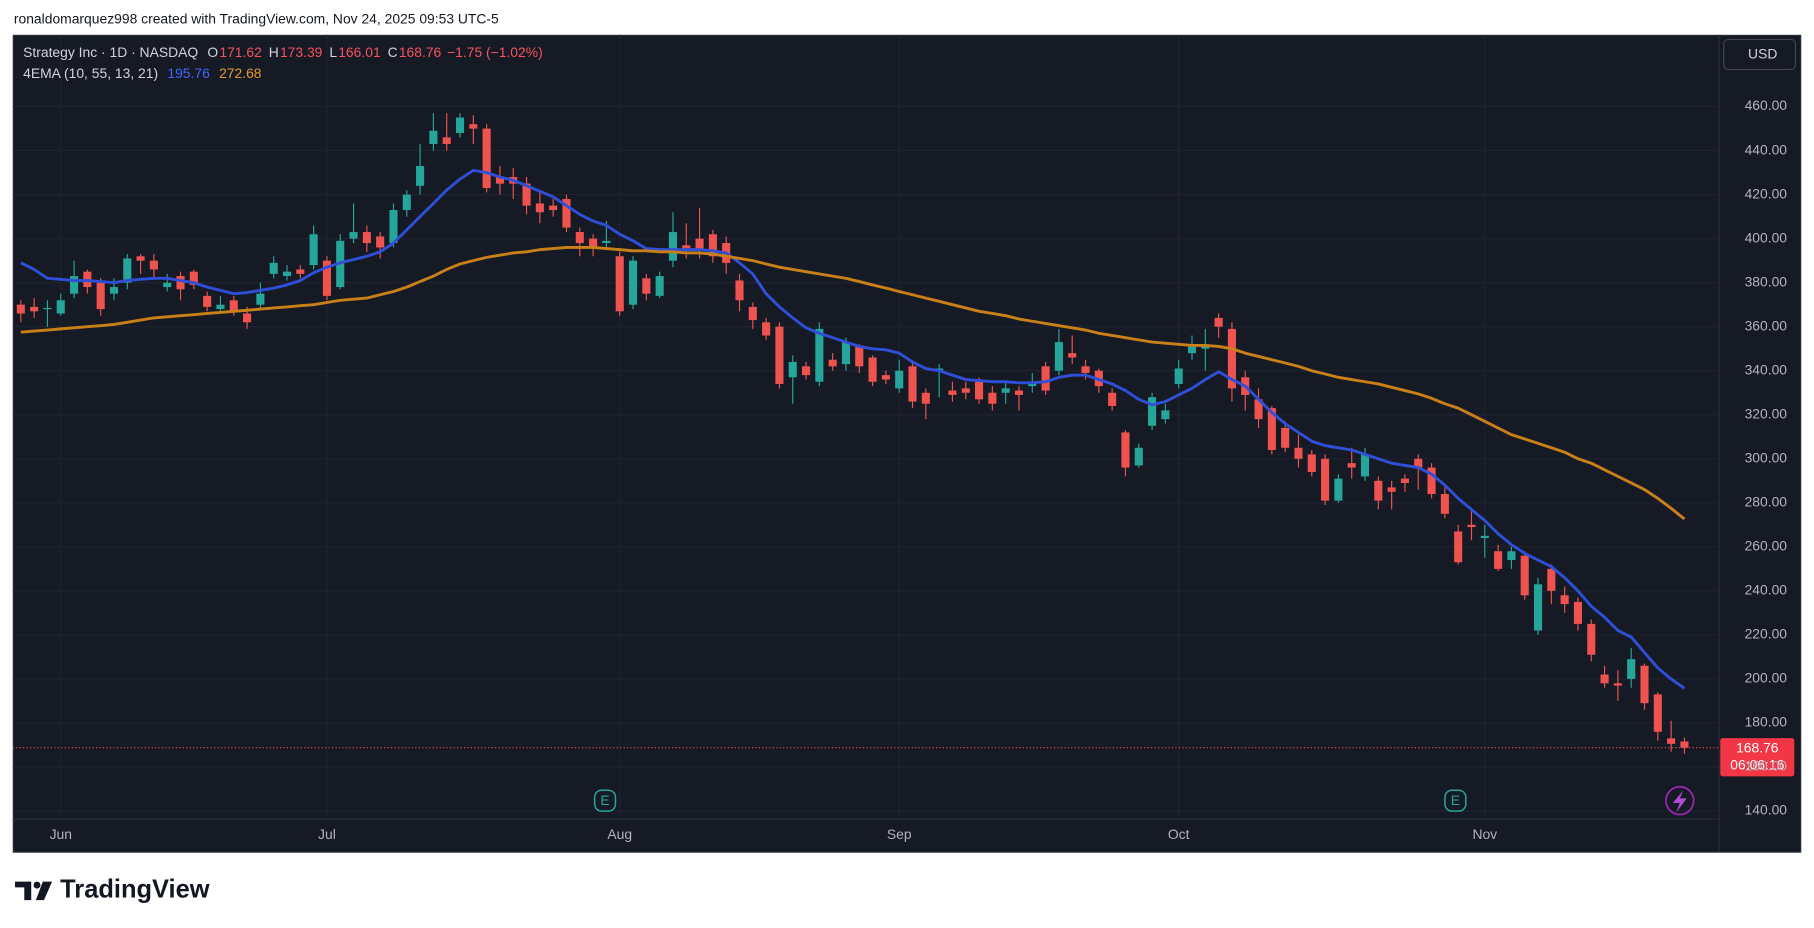 The image size is (1814, 928). Describe the element at coordinates (240, 52) in the screenshot. I see `legend-value: 171.62` at that location.